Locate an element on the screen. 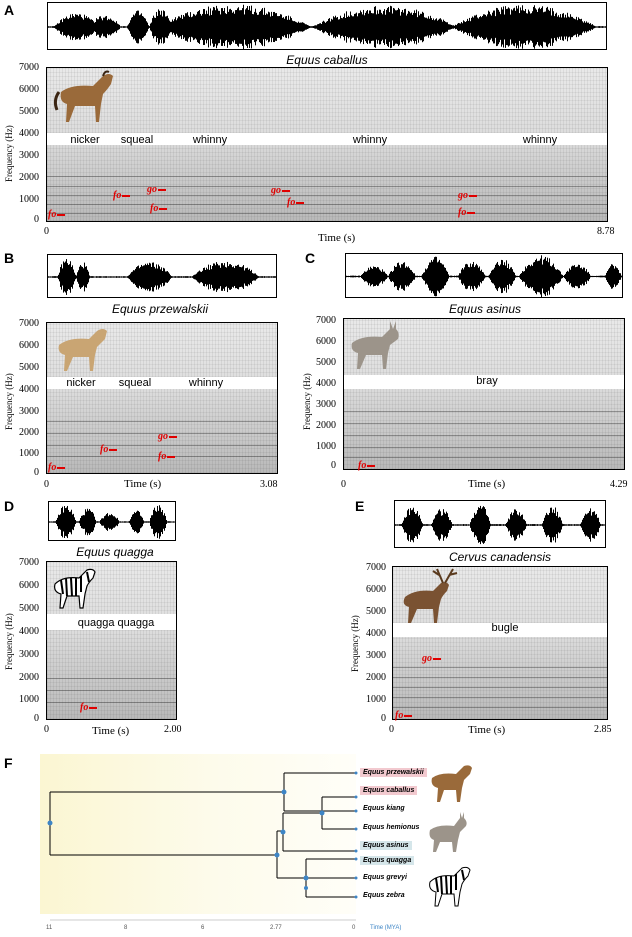 The width and height of the screenshot is (632, 937). panel-f-letter: F is located at coordinates (8, 763).